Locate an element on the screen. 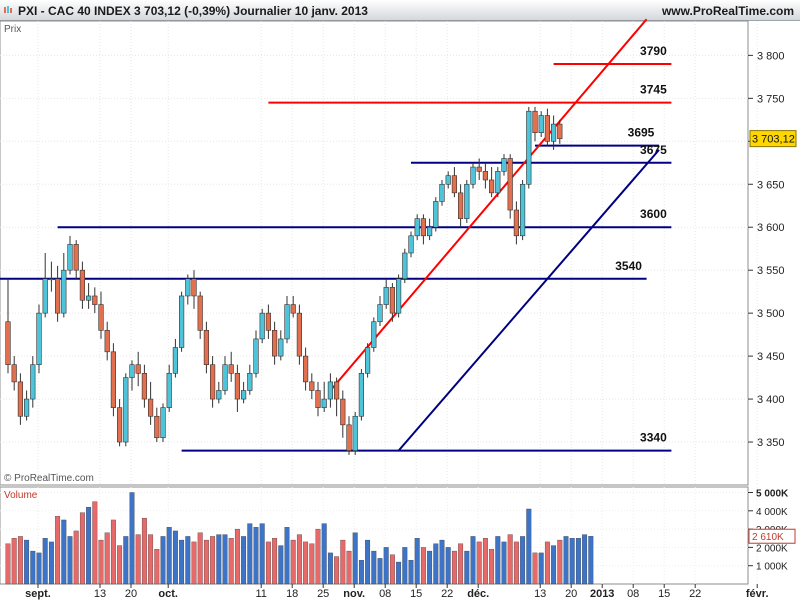 The height and width of the screenshot is (600, 800). last-price-label: 3 703,12 is located at coordinates (773, 140).